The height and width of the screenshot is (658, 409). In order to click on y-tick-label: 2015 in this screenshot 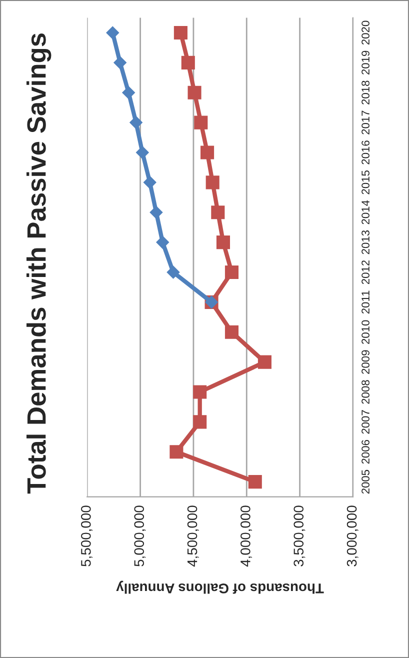, I will do `click(366, 182)`.